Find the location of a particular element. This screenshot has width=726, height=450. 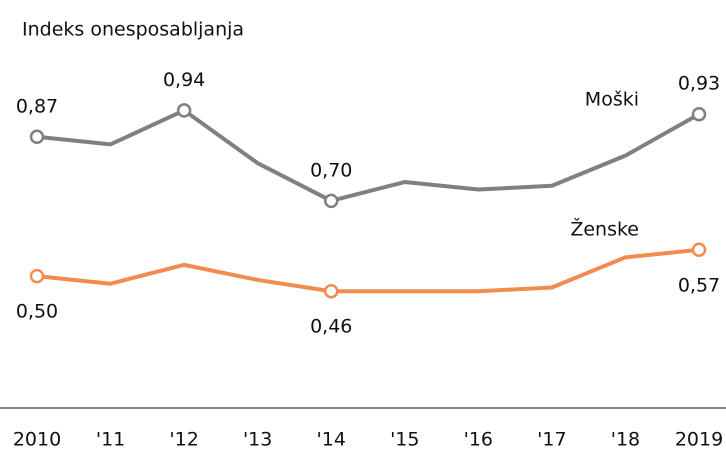

data-label: 0,50 is located at coordinates (37, 312).